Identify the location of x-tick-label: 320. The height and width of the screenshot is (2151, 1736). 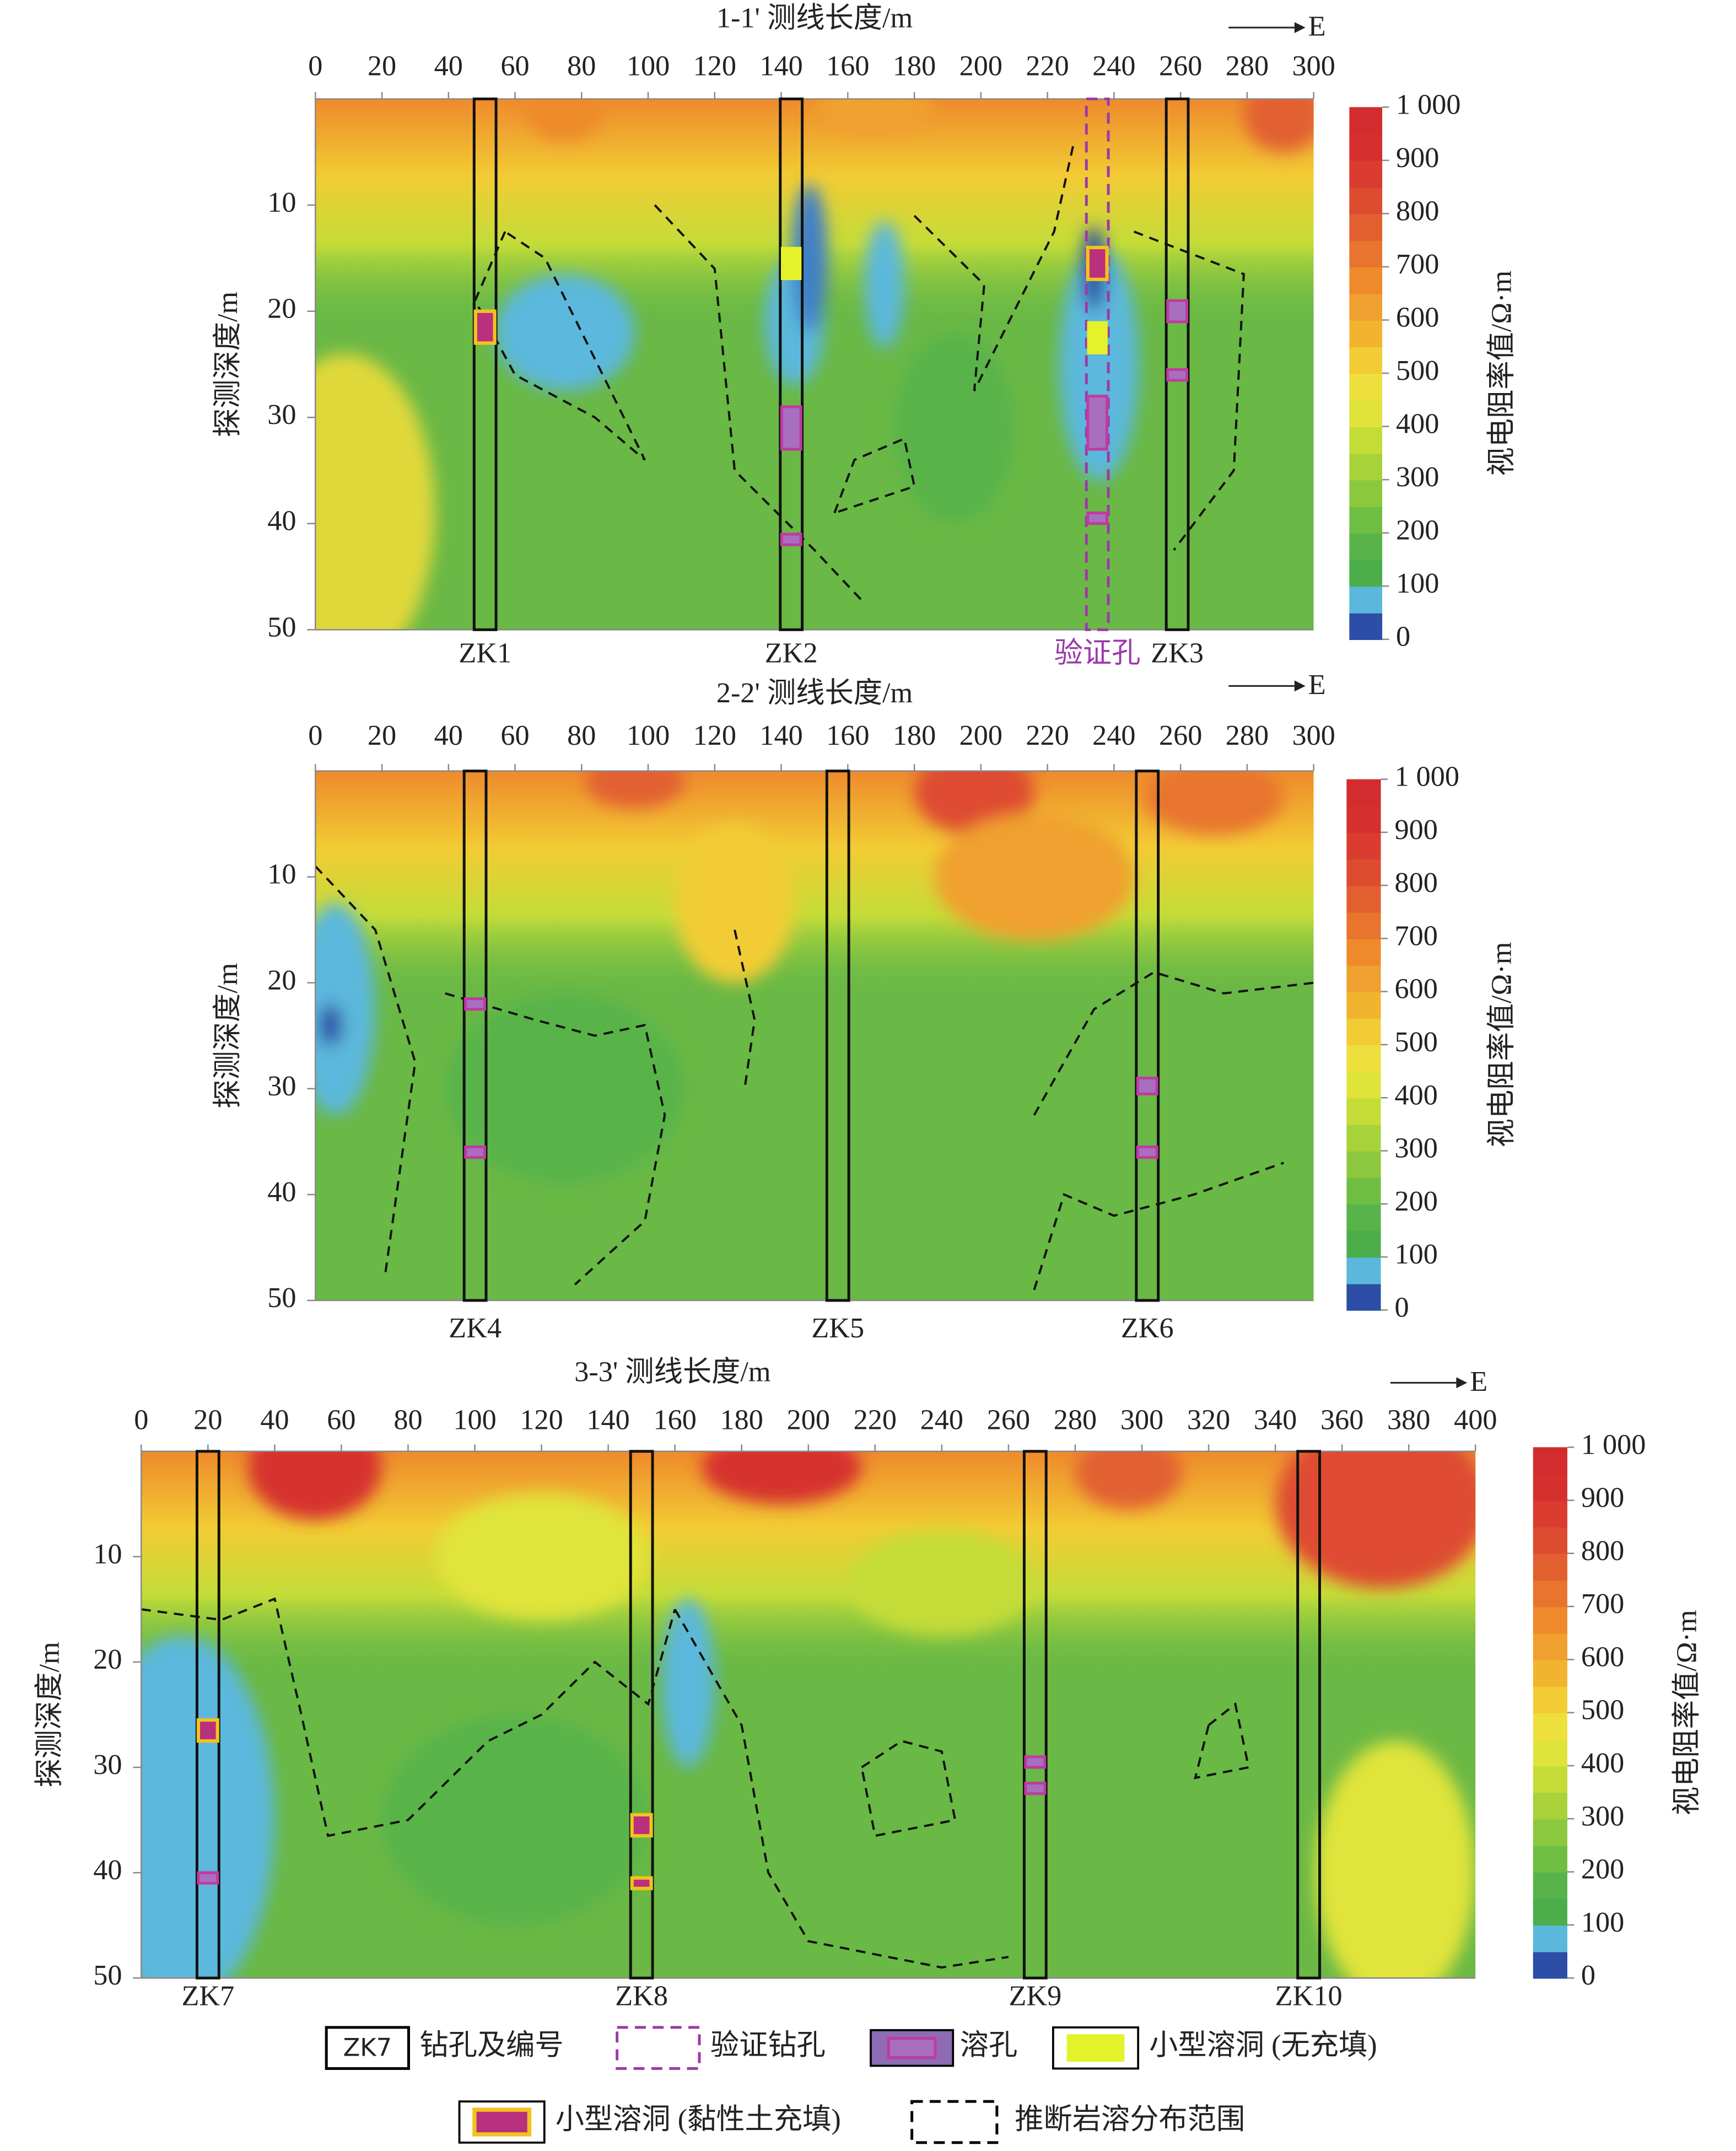
(1208, 1419).